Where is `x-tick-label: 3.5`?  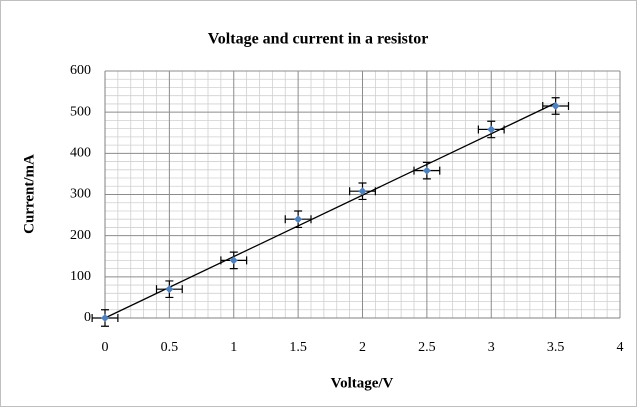 x-tick-label: 3.5 is located at coordinates (556, 347).